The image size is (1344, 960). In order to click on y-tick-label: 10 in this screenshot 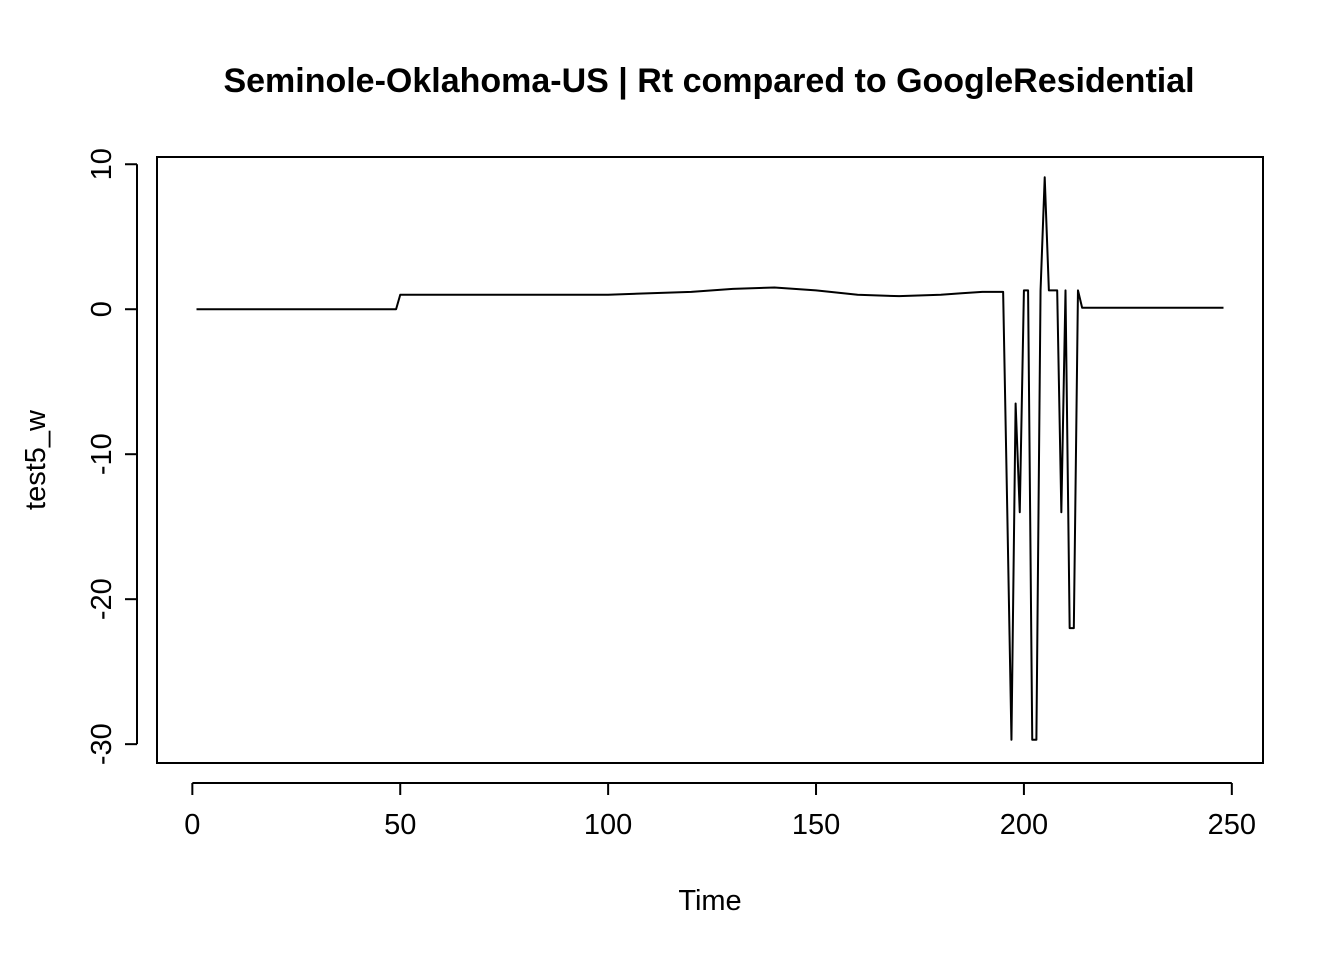, I will do `click(102, 164)`.